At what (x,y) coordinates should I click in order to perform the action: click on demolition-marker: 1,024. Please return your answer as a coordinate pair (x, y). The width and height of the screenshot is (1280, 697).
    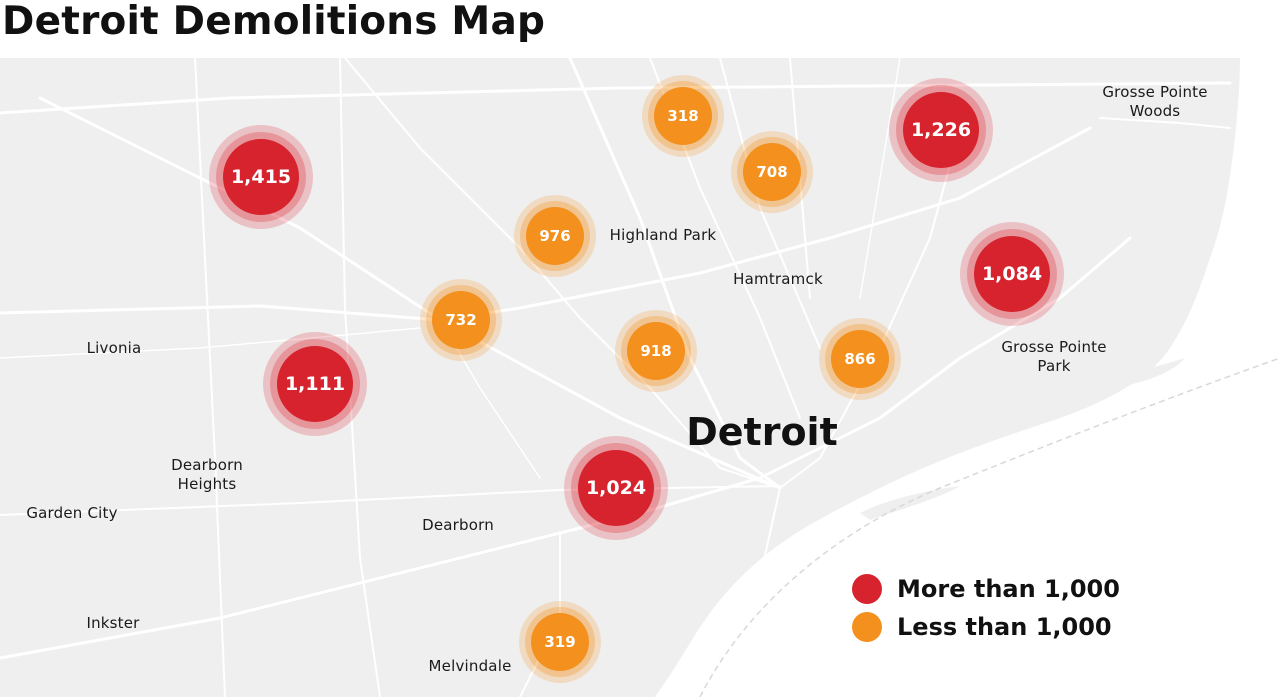
    Looking at the image, I should click on (616, 488).